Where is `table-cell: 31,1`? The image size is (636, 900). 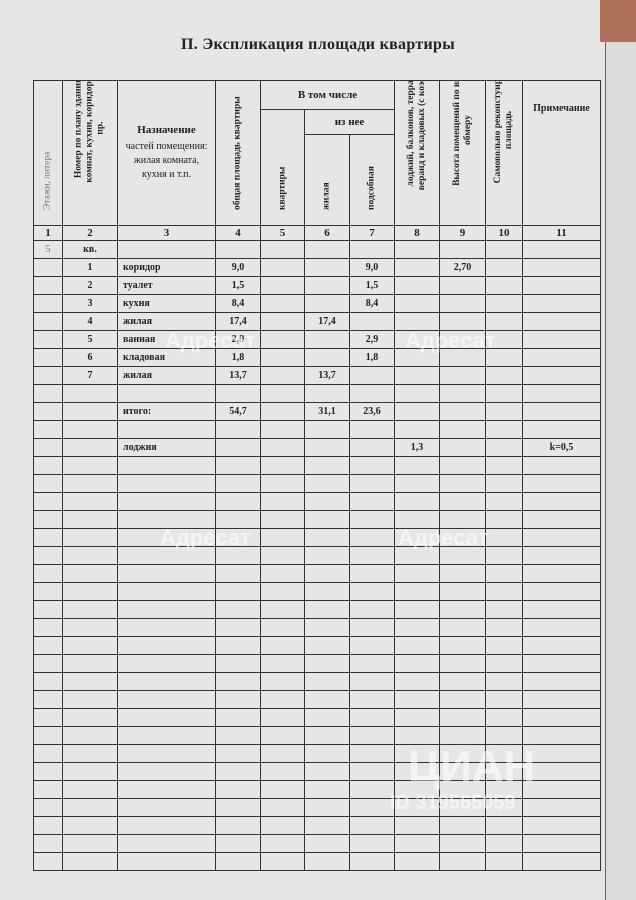 table-cell: 31,1 is located at coordinates (327, 411).